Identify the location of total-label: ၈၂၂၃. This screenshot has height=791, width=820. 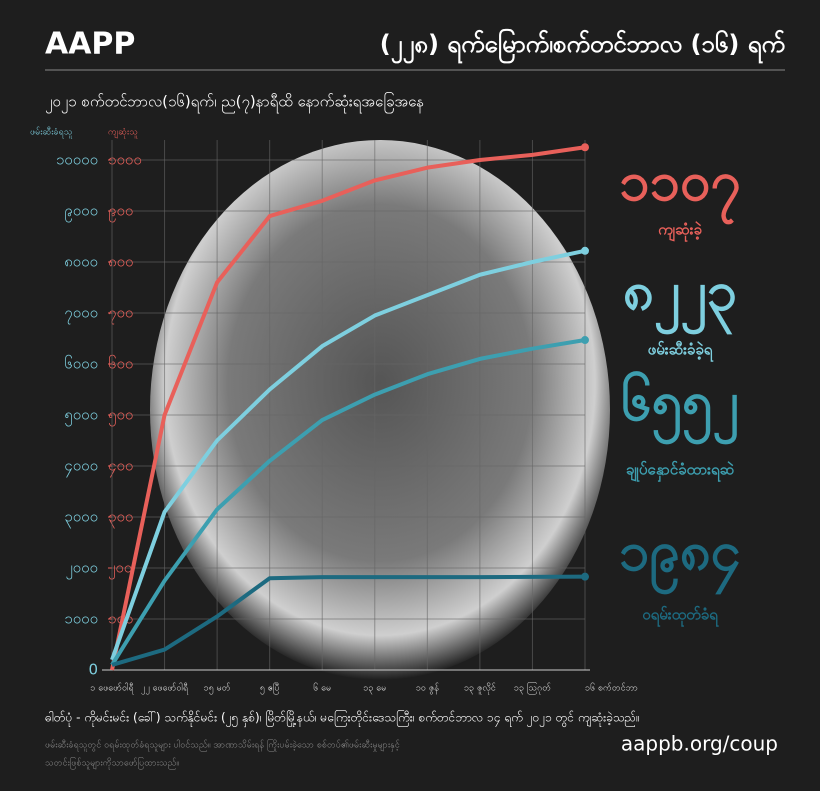
(680, 297).